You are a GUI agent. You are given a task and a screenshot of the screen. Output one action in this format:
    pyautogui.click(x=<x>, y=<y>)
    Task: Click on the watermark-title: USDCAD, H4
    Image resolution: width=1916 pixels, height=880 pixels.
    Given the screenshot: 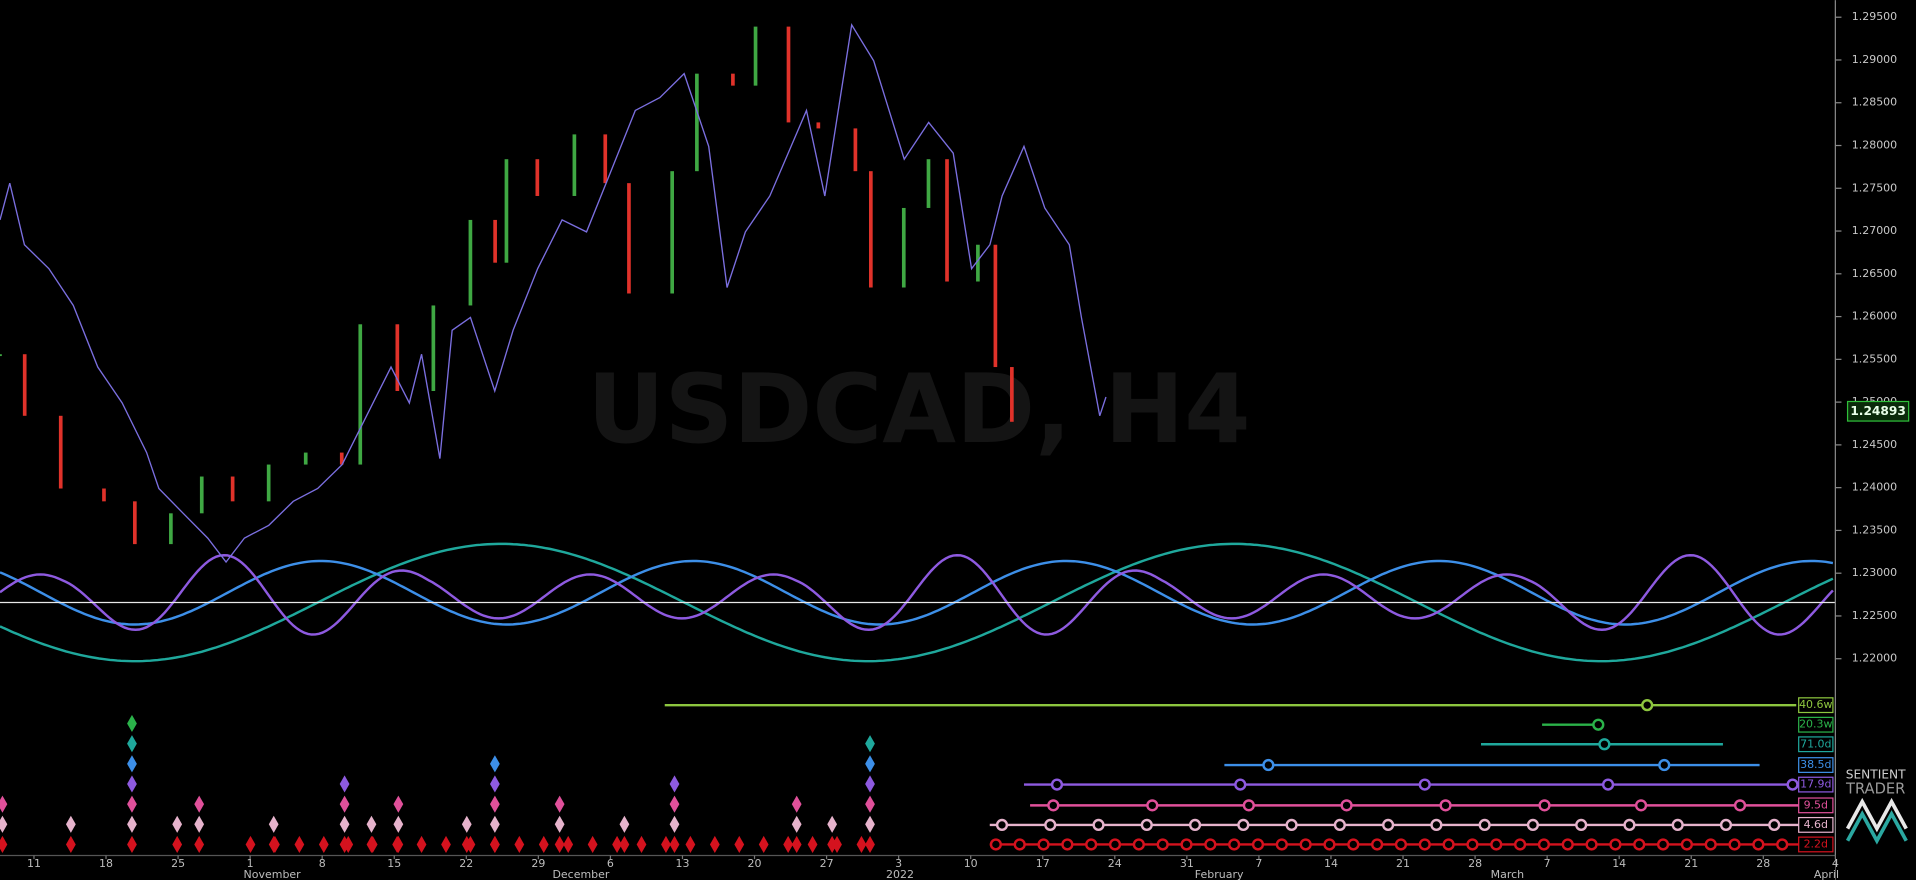 What is the action you would take?
    pyautogui.click(x=918, y=410)
    